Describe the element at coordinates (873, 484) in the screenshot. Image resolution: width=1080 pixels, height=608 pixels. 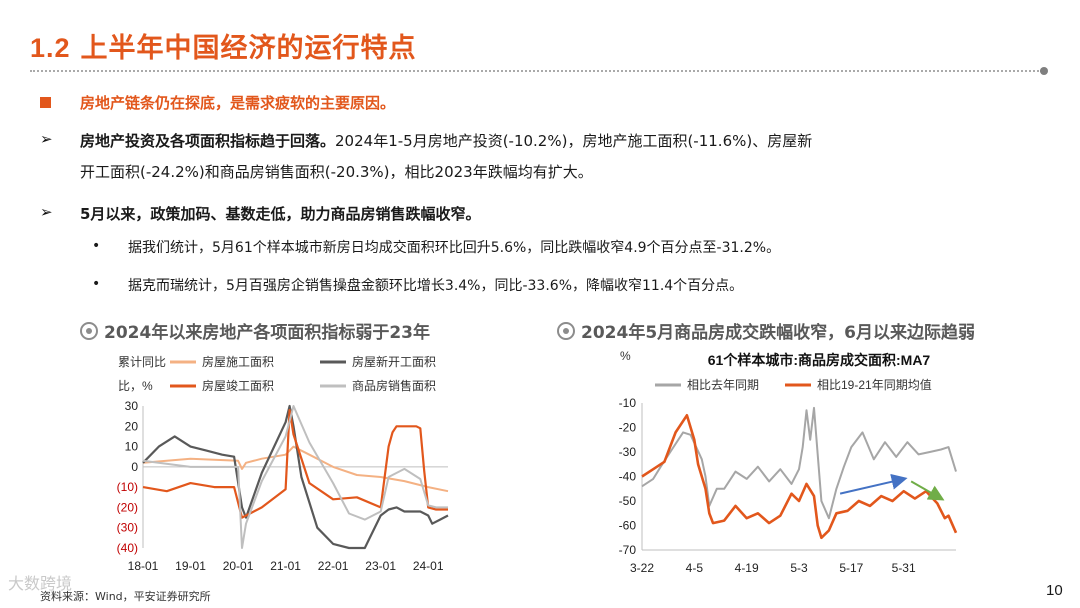
I see `trend-arrow-up` at that location.